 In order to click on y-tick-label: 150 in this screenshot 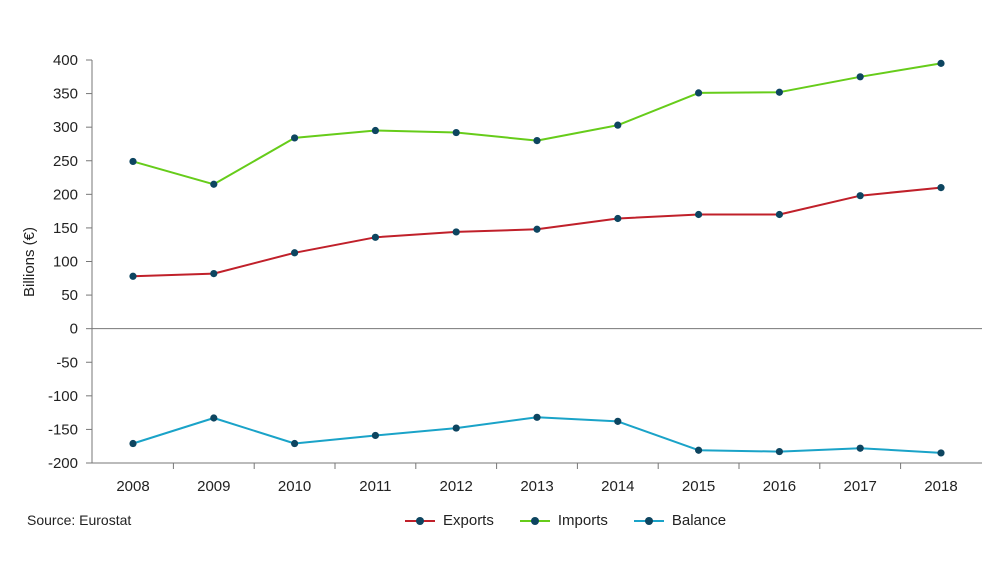, I will do `click(65, 228)`.